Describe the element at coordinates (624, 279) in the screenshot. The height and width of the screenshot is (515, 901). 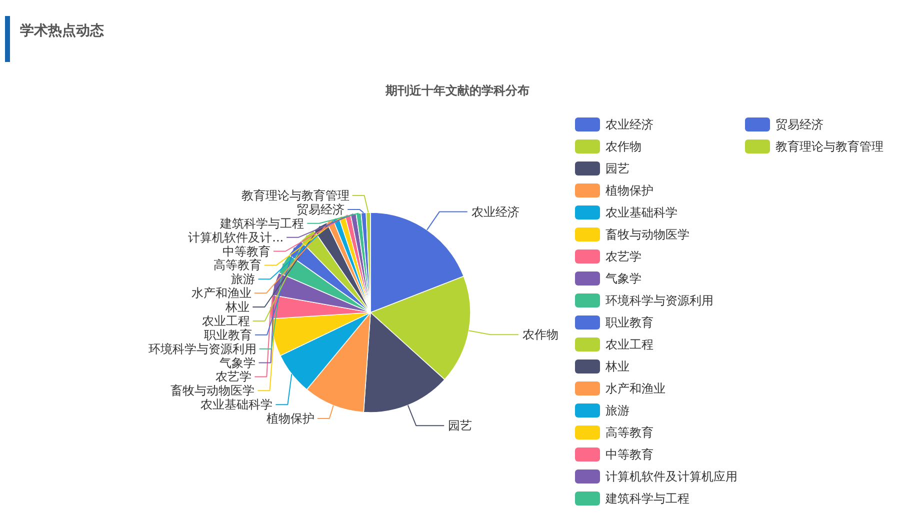
I see `legend-label: 气象学` at that location.